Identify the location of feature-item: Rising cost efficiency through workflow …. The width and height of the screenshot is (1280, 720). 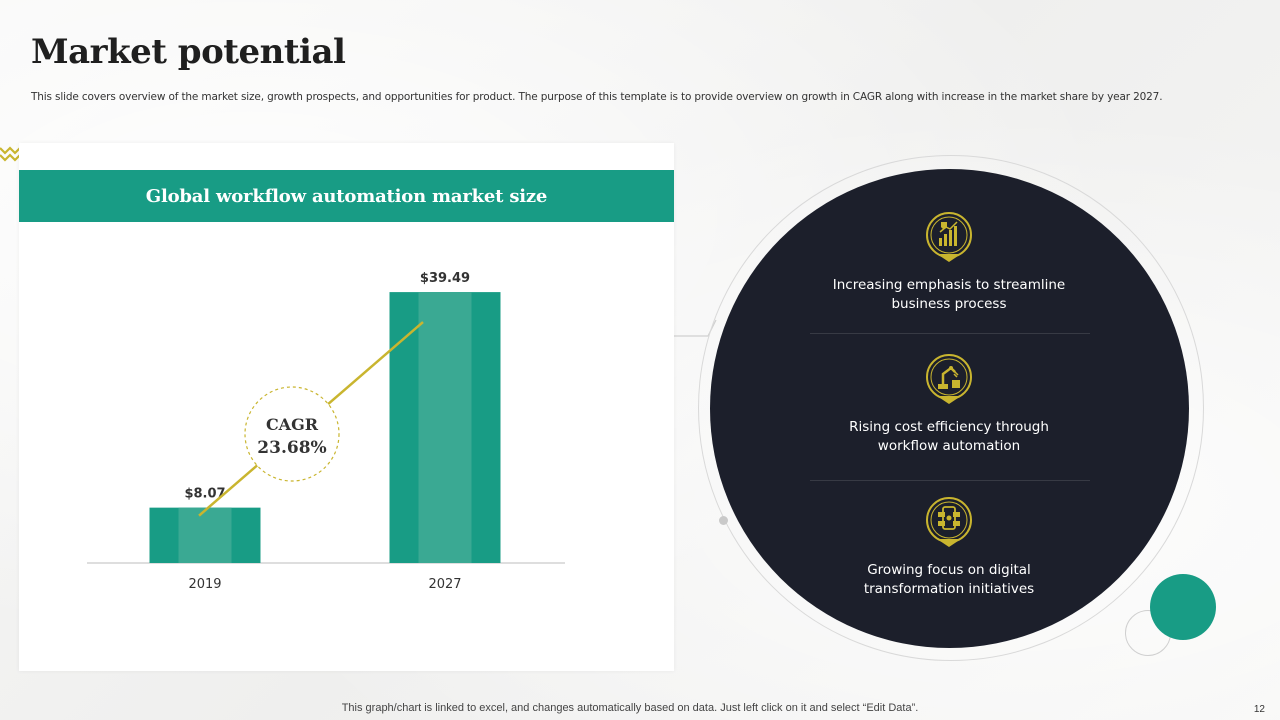
(949, 404).